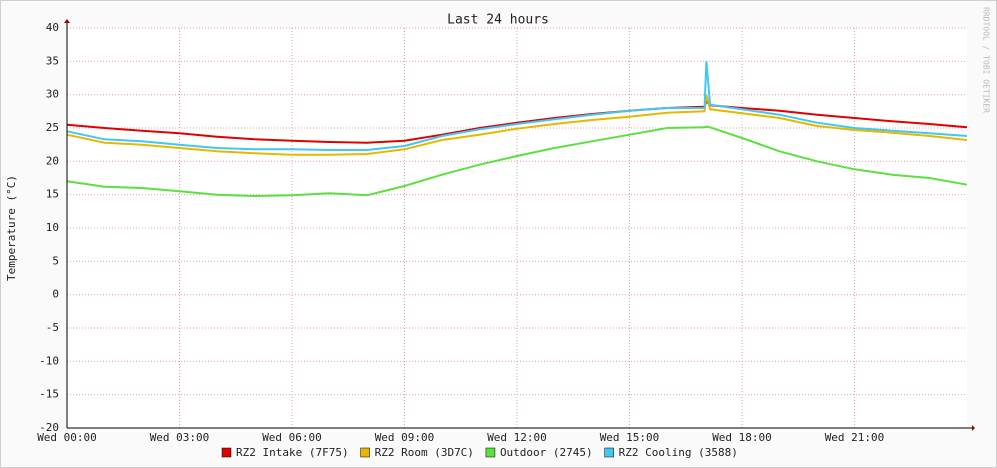 The width and height of the screenshot is (997, 468). Describe the element at coordinates (52, 60) in the screenshot. I see `y-tick-label: 35` at that location.